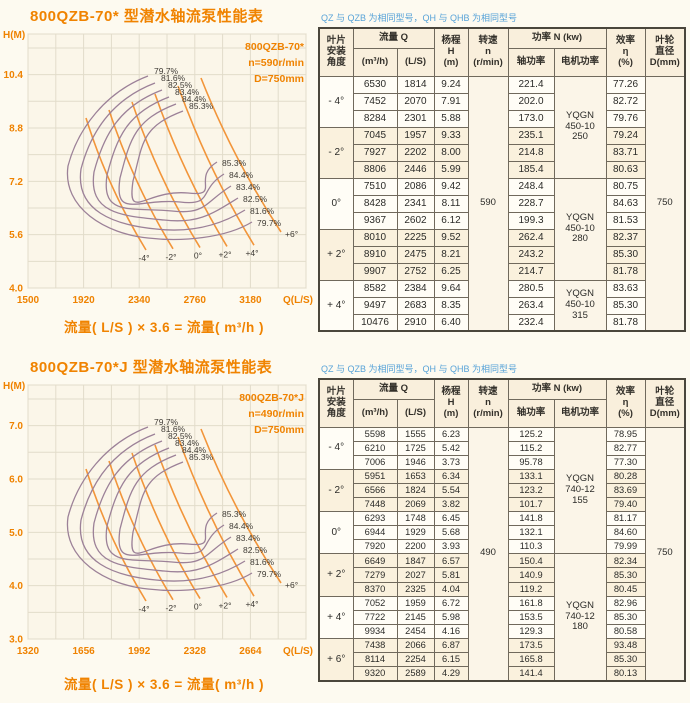  What do you see at coordinates (262, 211) in the screenshot?
I see `efficiency-label: 81.6%` at bounding box center [262, 211].